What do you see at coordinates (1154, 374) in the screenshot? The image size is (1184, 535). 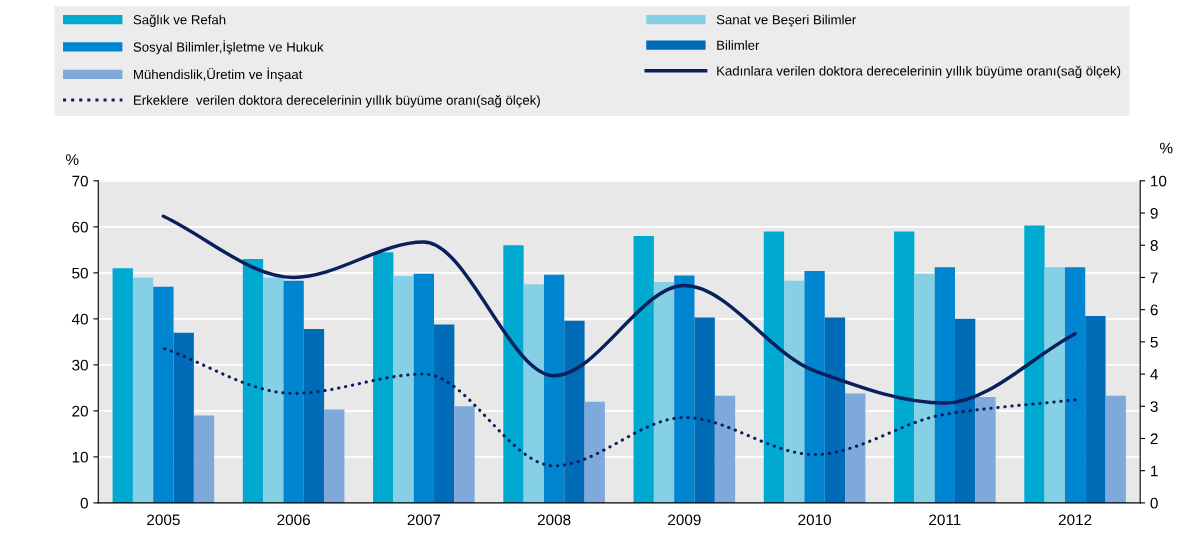 I see `y2-tick-label: 4` at bounding box center [1154, 374].